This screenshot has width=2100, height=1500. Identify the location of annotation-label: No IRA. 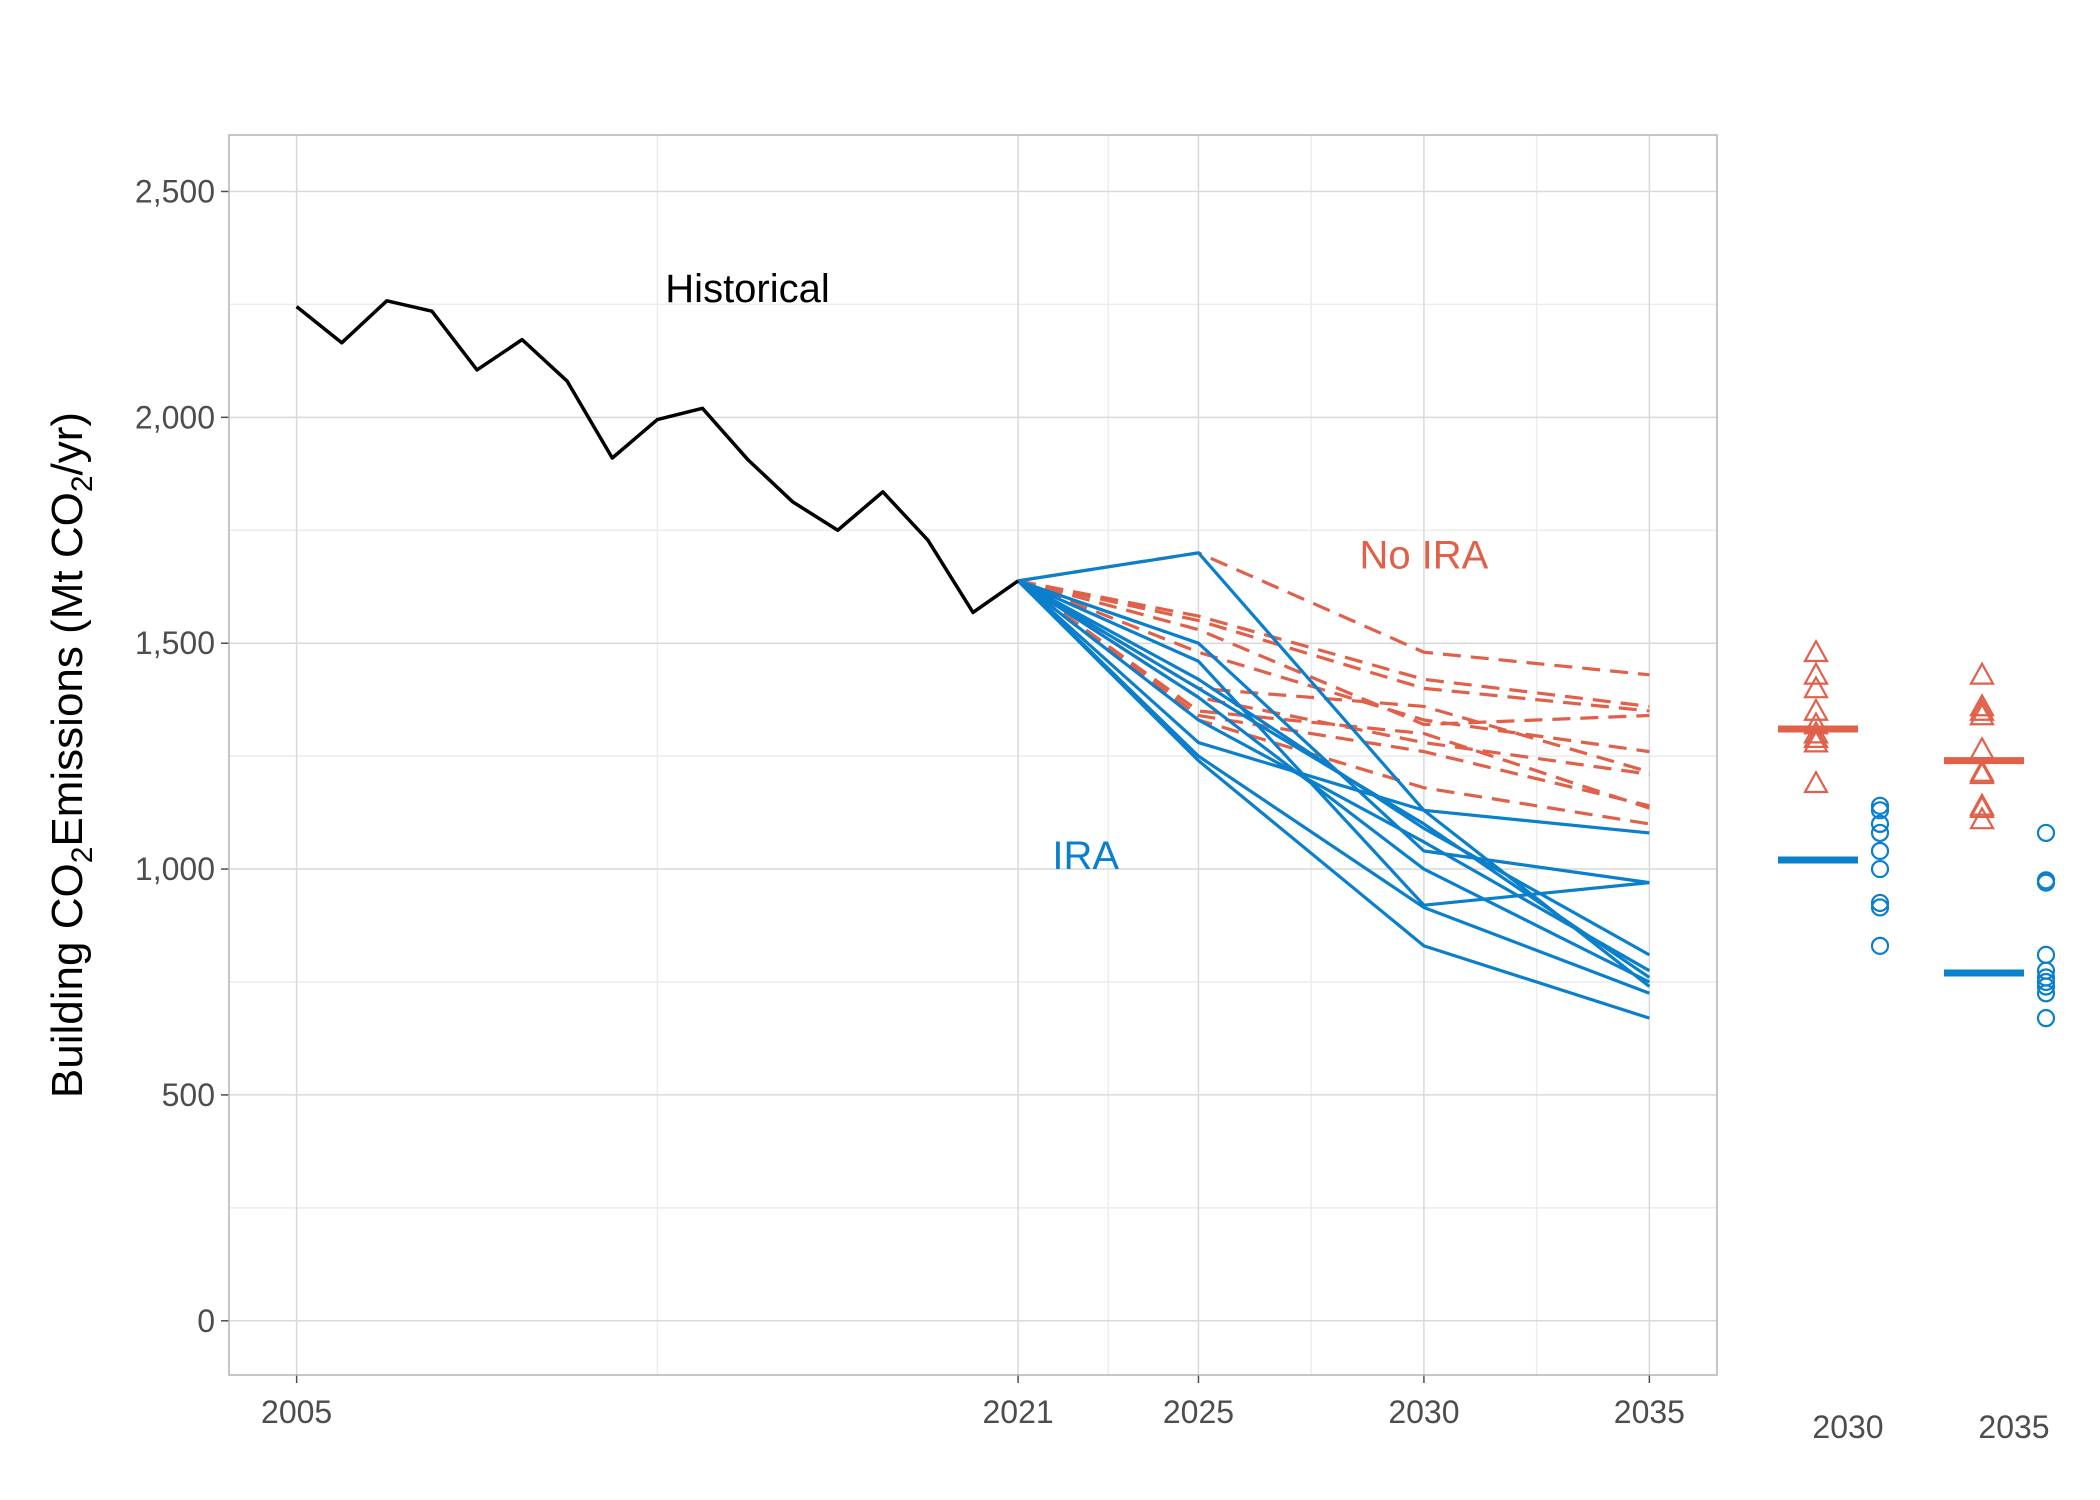
(1423, 556).